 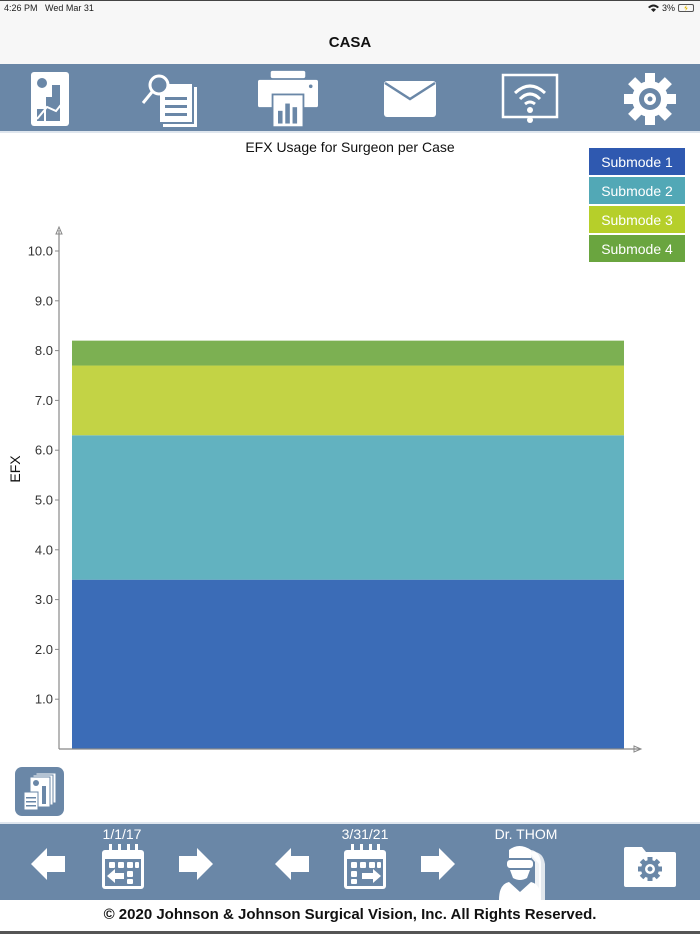 I want to click on legend-item-submode-2: Submode 2, so click(x=637, y=190).